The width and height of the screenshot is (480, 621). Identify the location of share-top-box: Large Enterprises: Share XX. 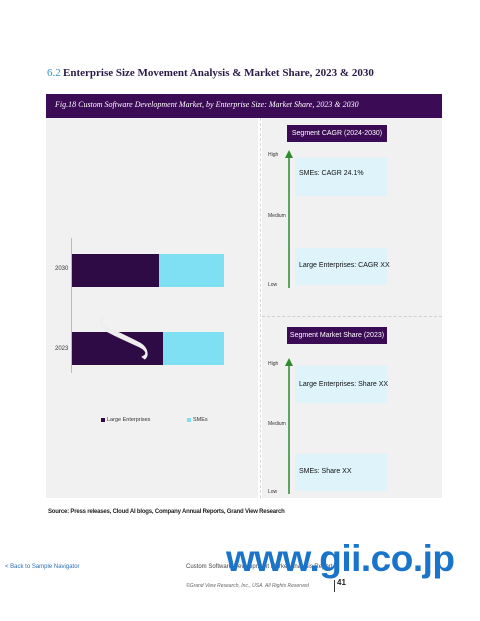
(342, 384).